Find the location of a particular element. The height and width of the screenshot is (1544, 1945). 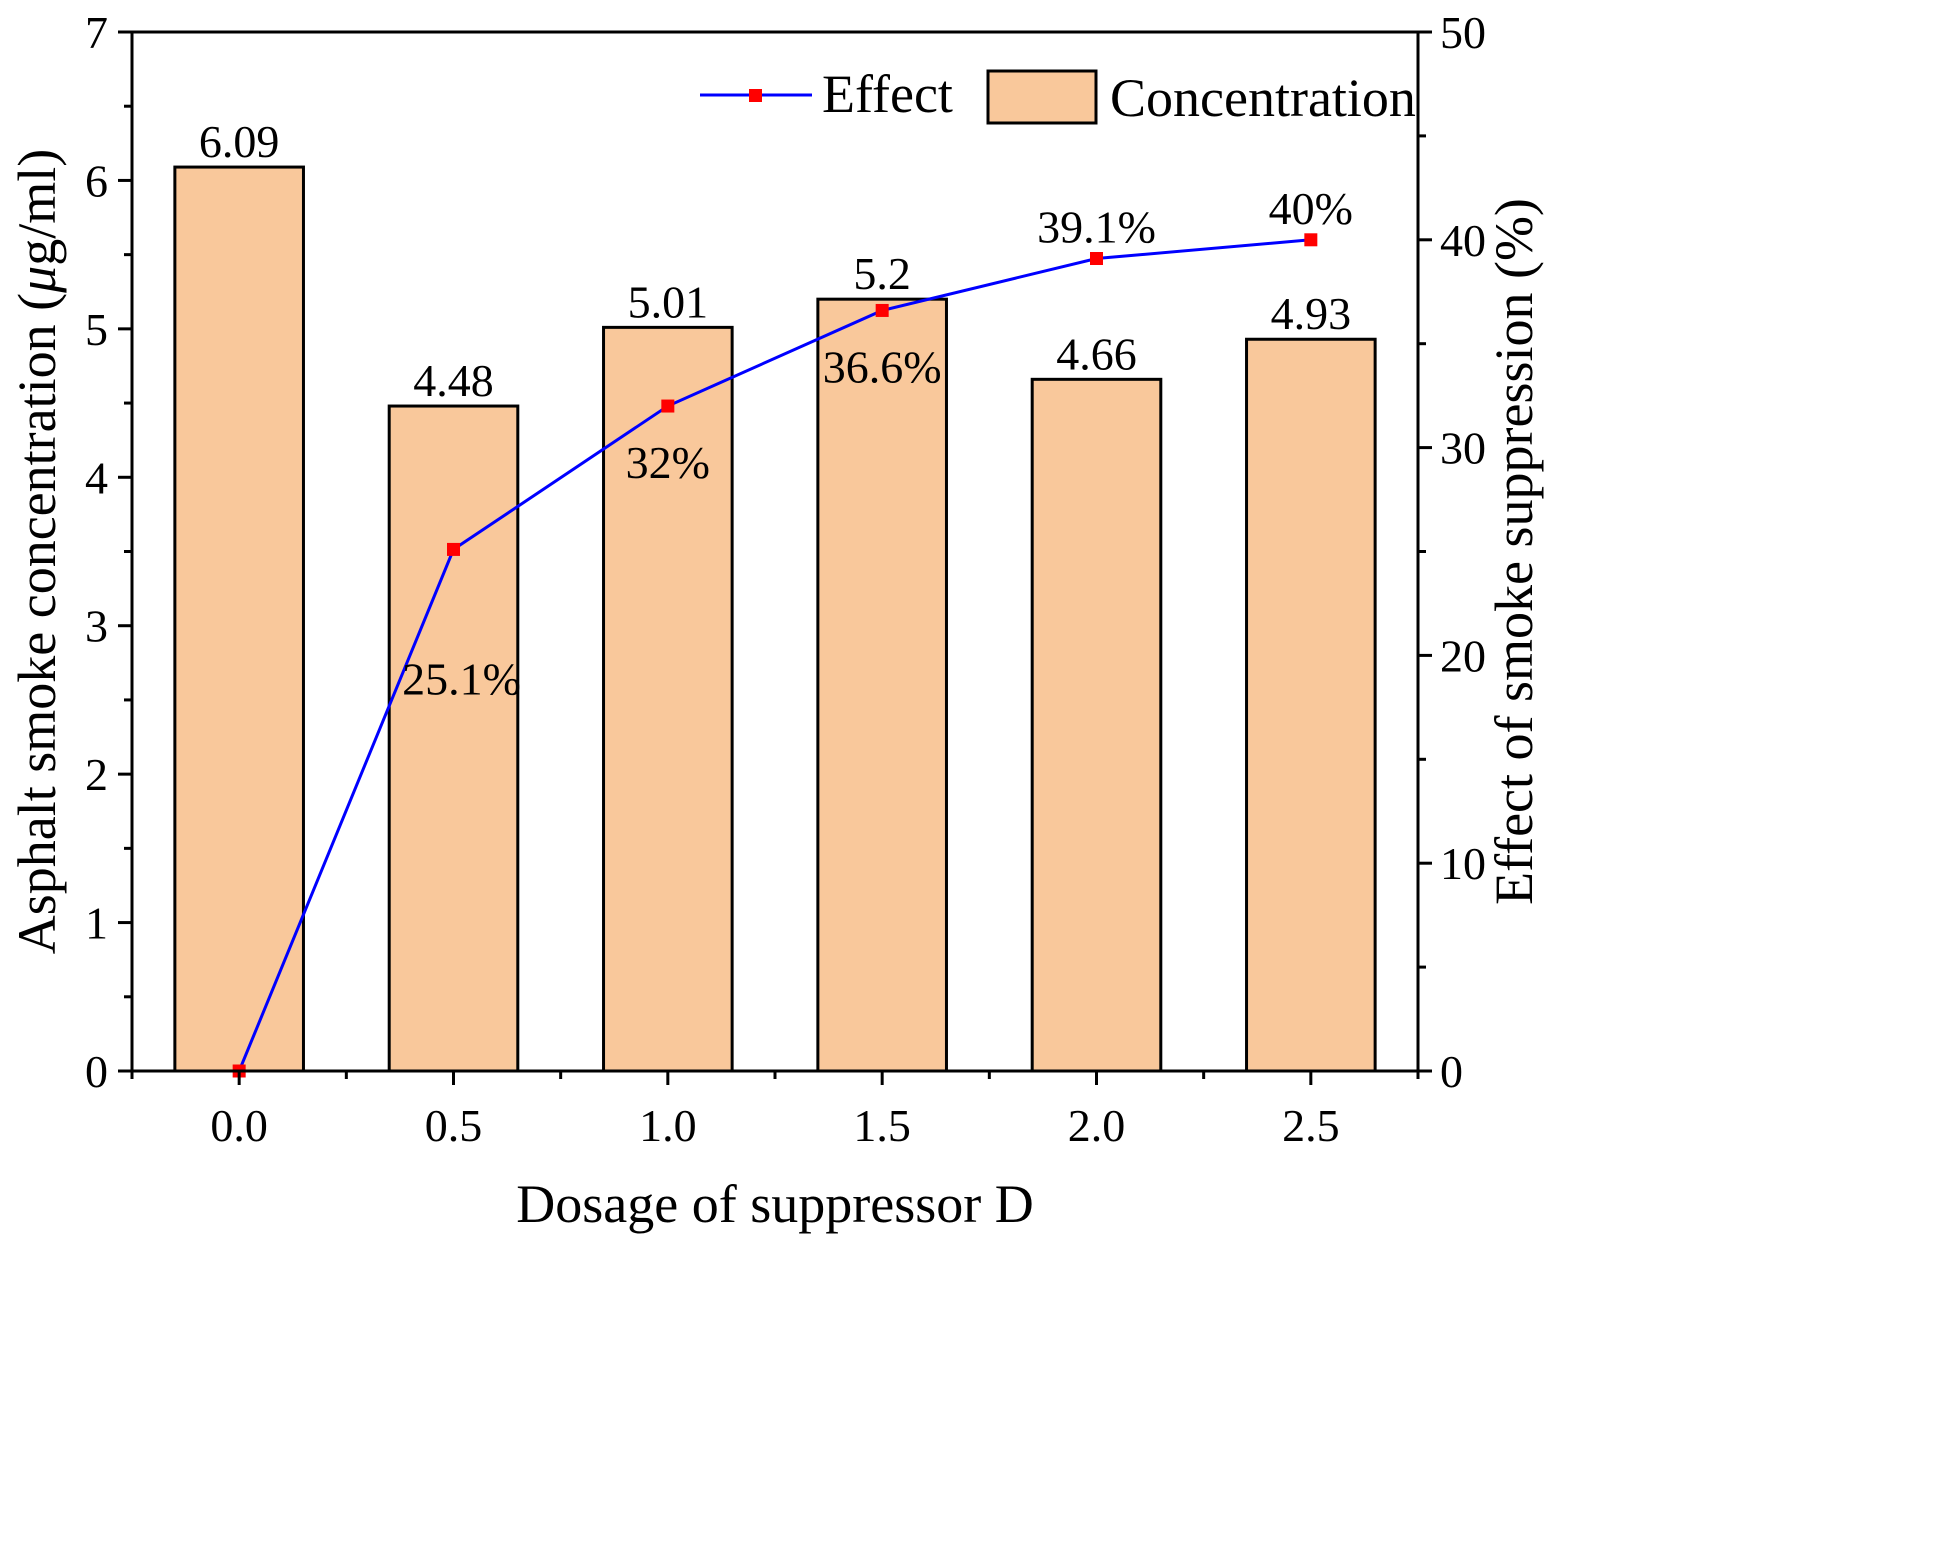

legend: Effect Concentration is located at coordinates (1058, 96).